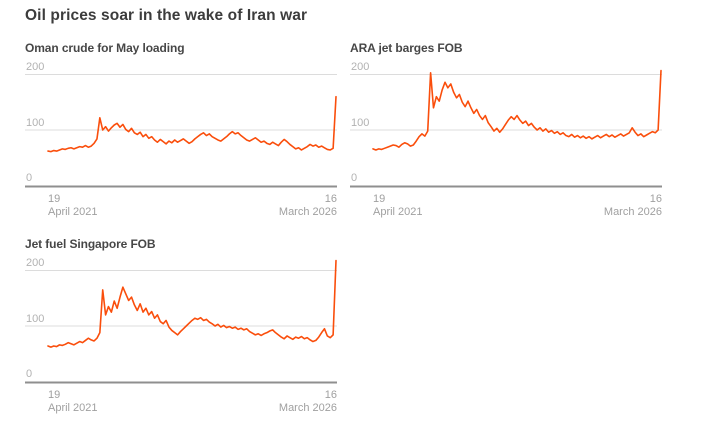  What do you see at coordinates (90, 244) in the screenshot?
I see `panel-subtitle: Jet fuel Singapore FOB` at bounding box center [90, 244].